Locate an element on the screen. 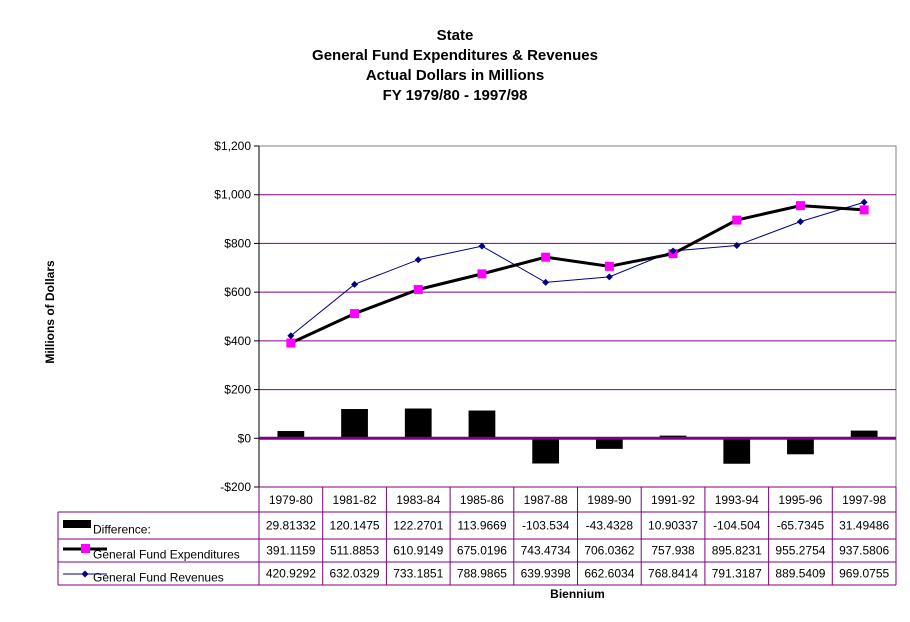 This screenshot has width=910, height=622. table-value: -43.4328 is located at coordinates (610, 526).